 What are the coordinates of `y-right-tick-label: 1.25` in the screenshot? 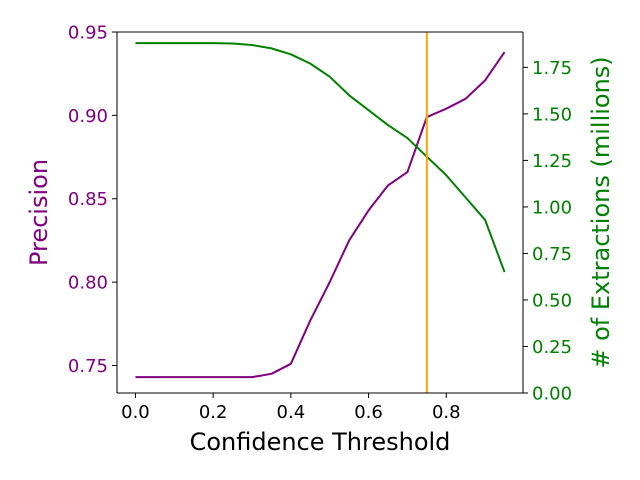 It's located at (552, 161).